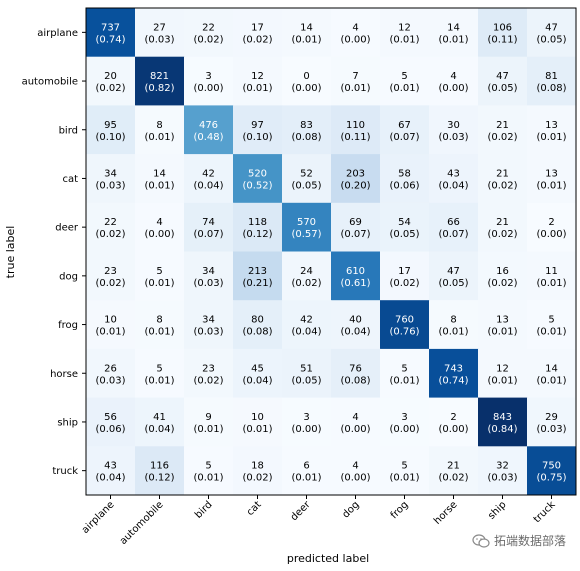 The width and height of the screenshot is (580, 571). I want to click on cell-count-label: 22, so click(110, 222).